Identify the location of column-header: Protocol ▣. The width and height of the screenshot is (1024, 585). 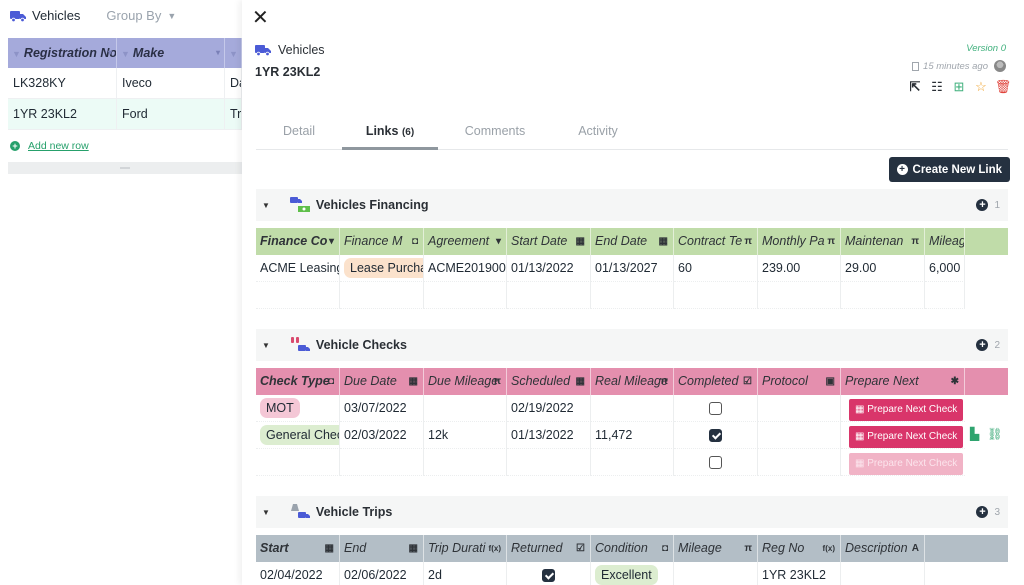
(799, 381).